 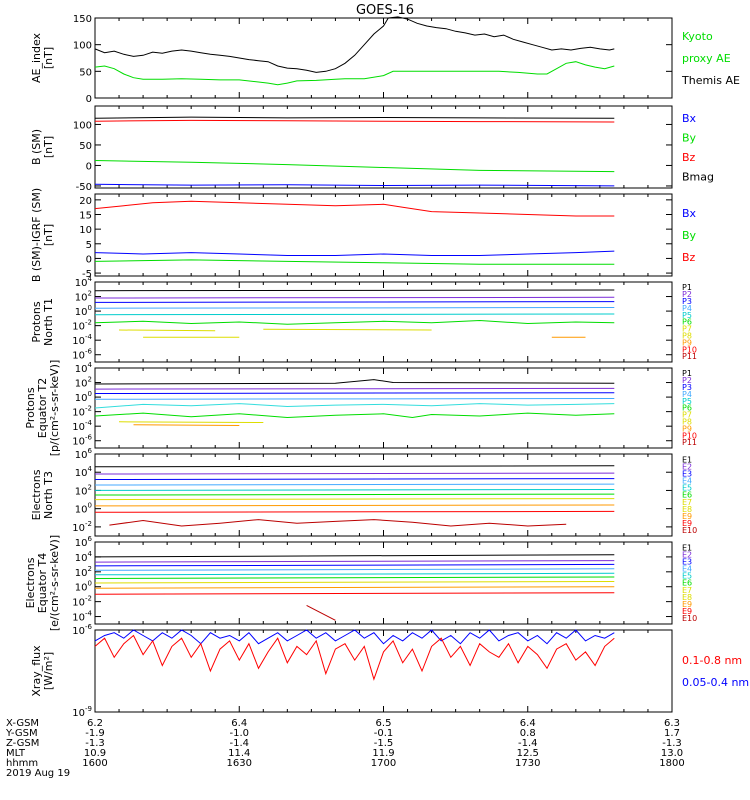 I want to click on legend-entry: E8, so click(x=687, y=597).